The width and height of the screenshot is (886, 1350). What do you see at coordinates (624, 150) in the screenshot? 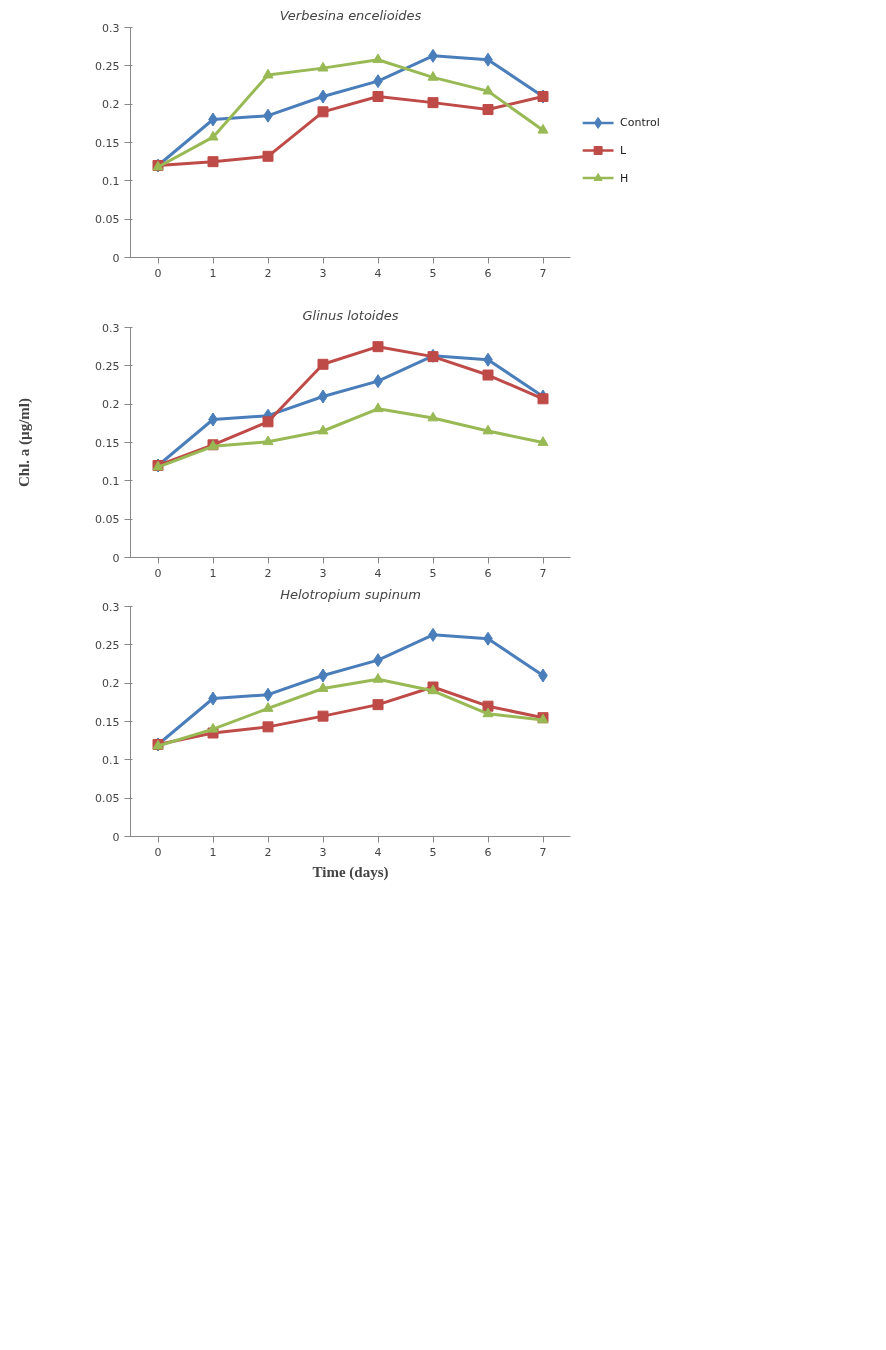
I see `legend-label: L` at bounding box center [624, 150].